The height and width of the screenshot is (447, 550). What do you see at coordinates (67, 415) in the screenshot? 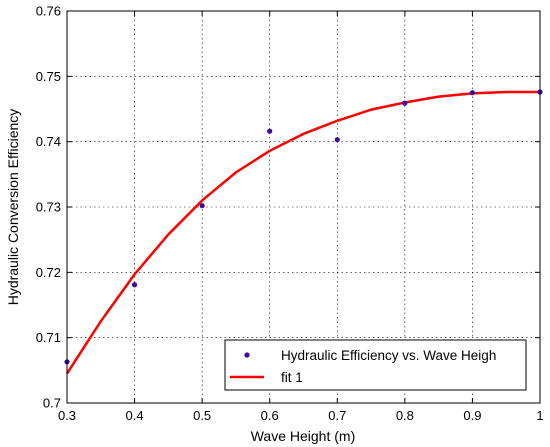
I see `x-tick-label: 0.3` at bounding box center [67, 415].